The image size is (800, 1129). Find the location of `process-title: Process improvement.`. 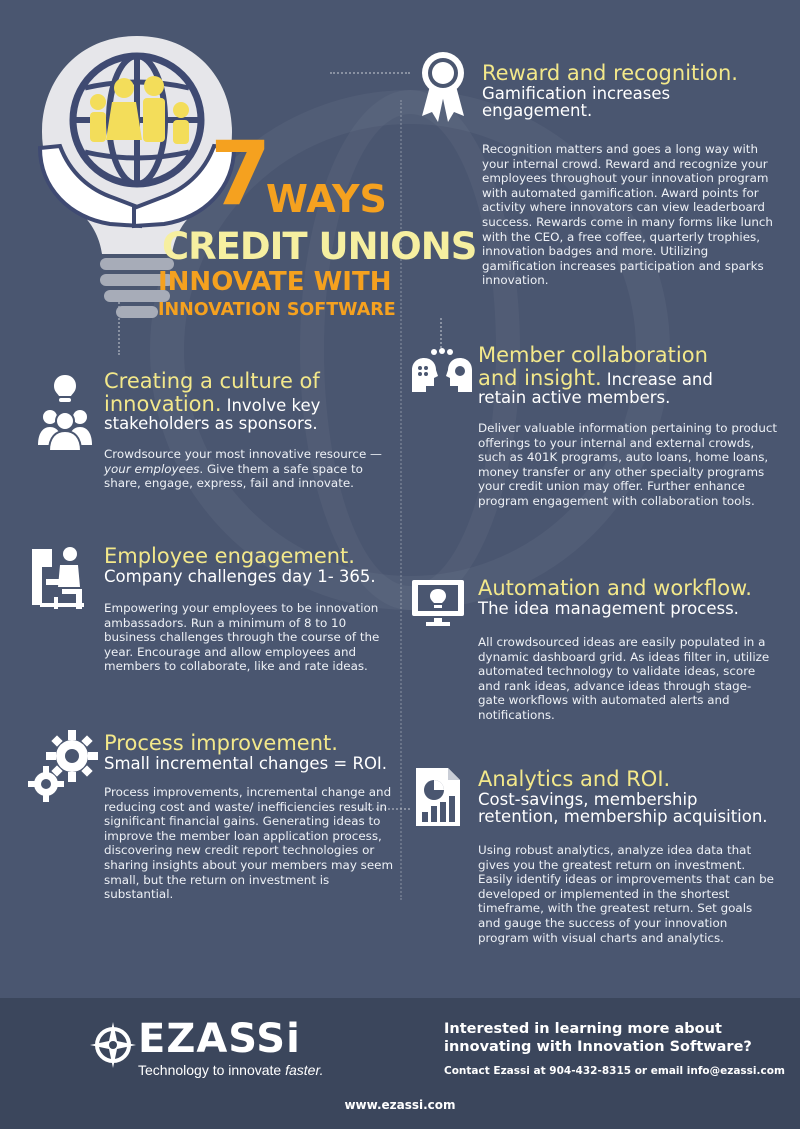

process-title: Process improvement. is located at coordinates (221, 743).